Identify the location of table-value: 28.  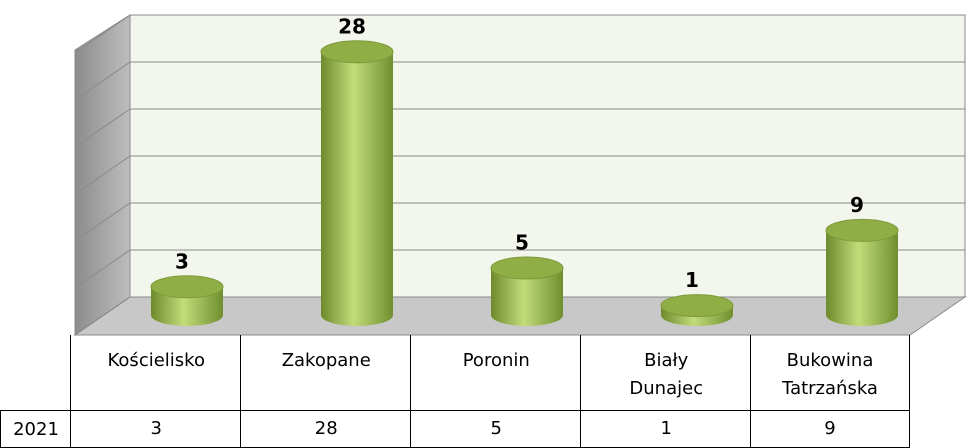
(326, 429).